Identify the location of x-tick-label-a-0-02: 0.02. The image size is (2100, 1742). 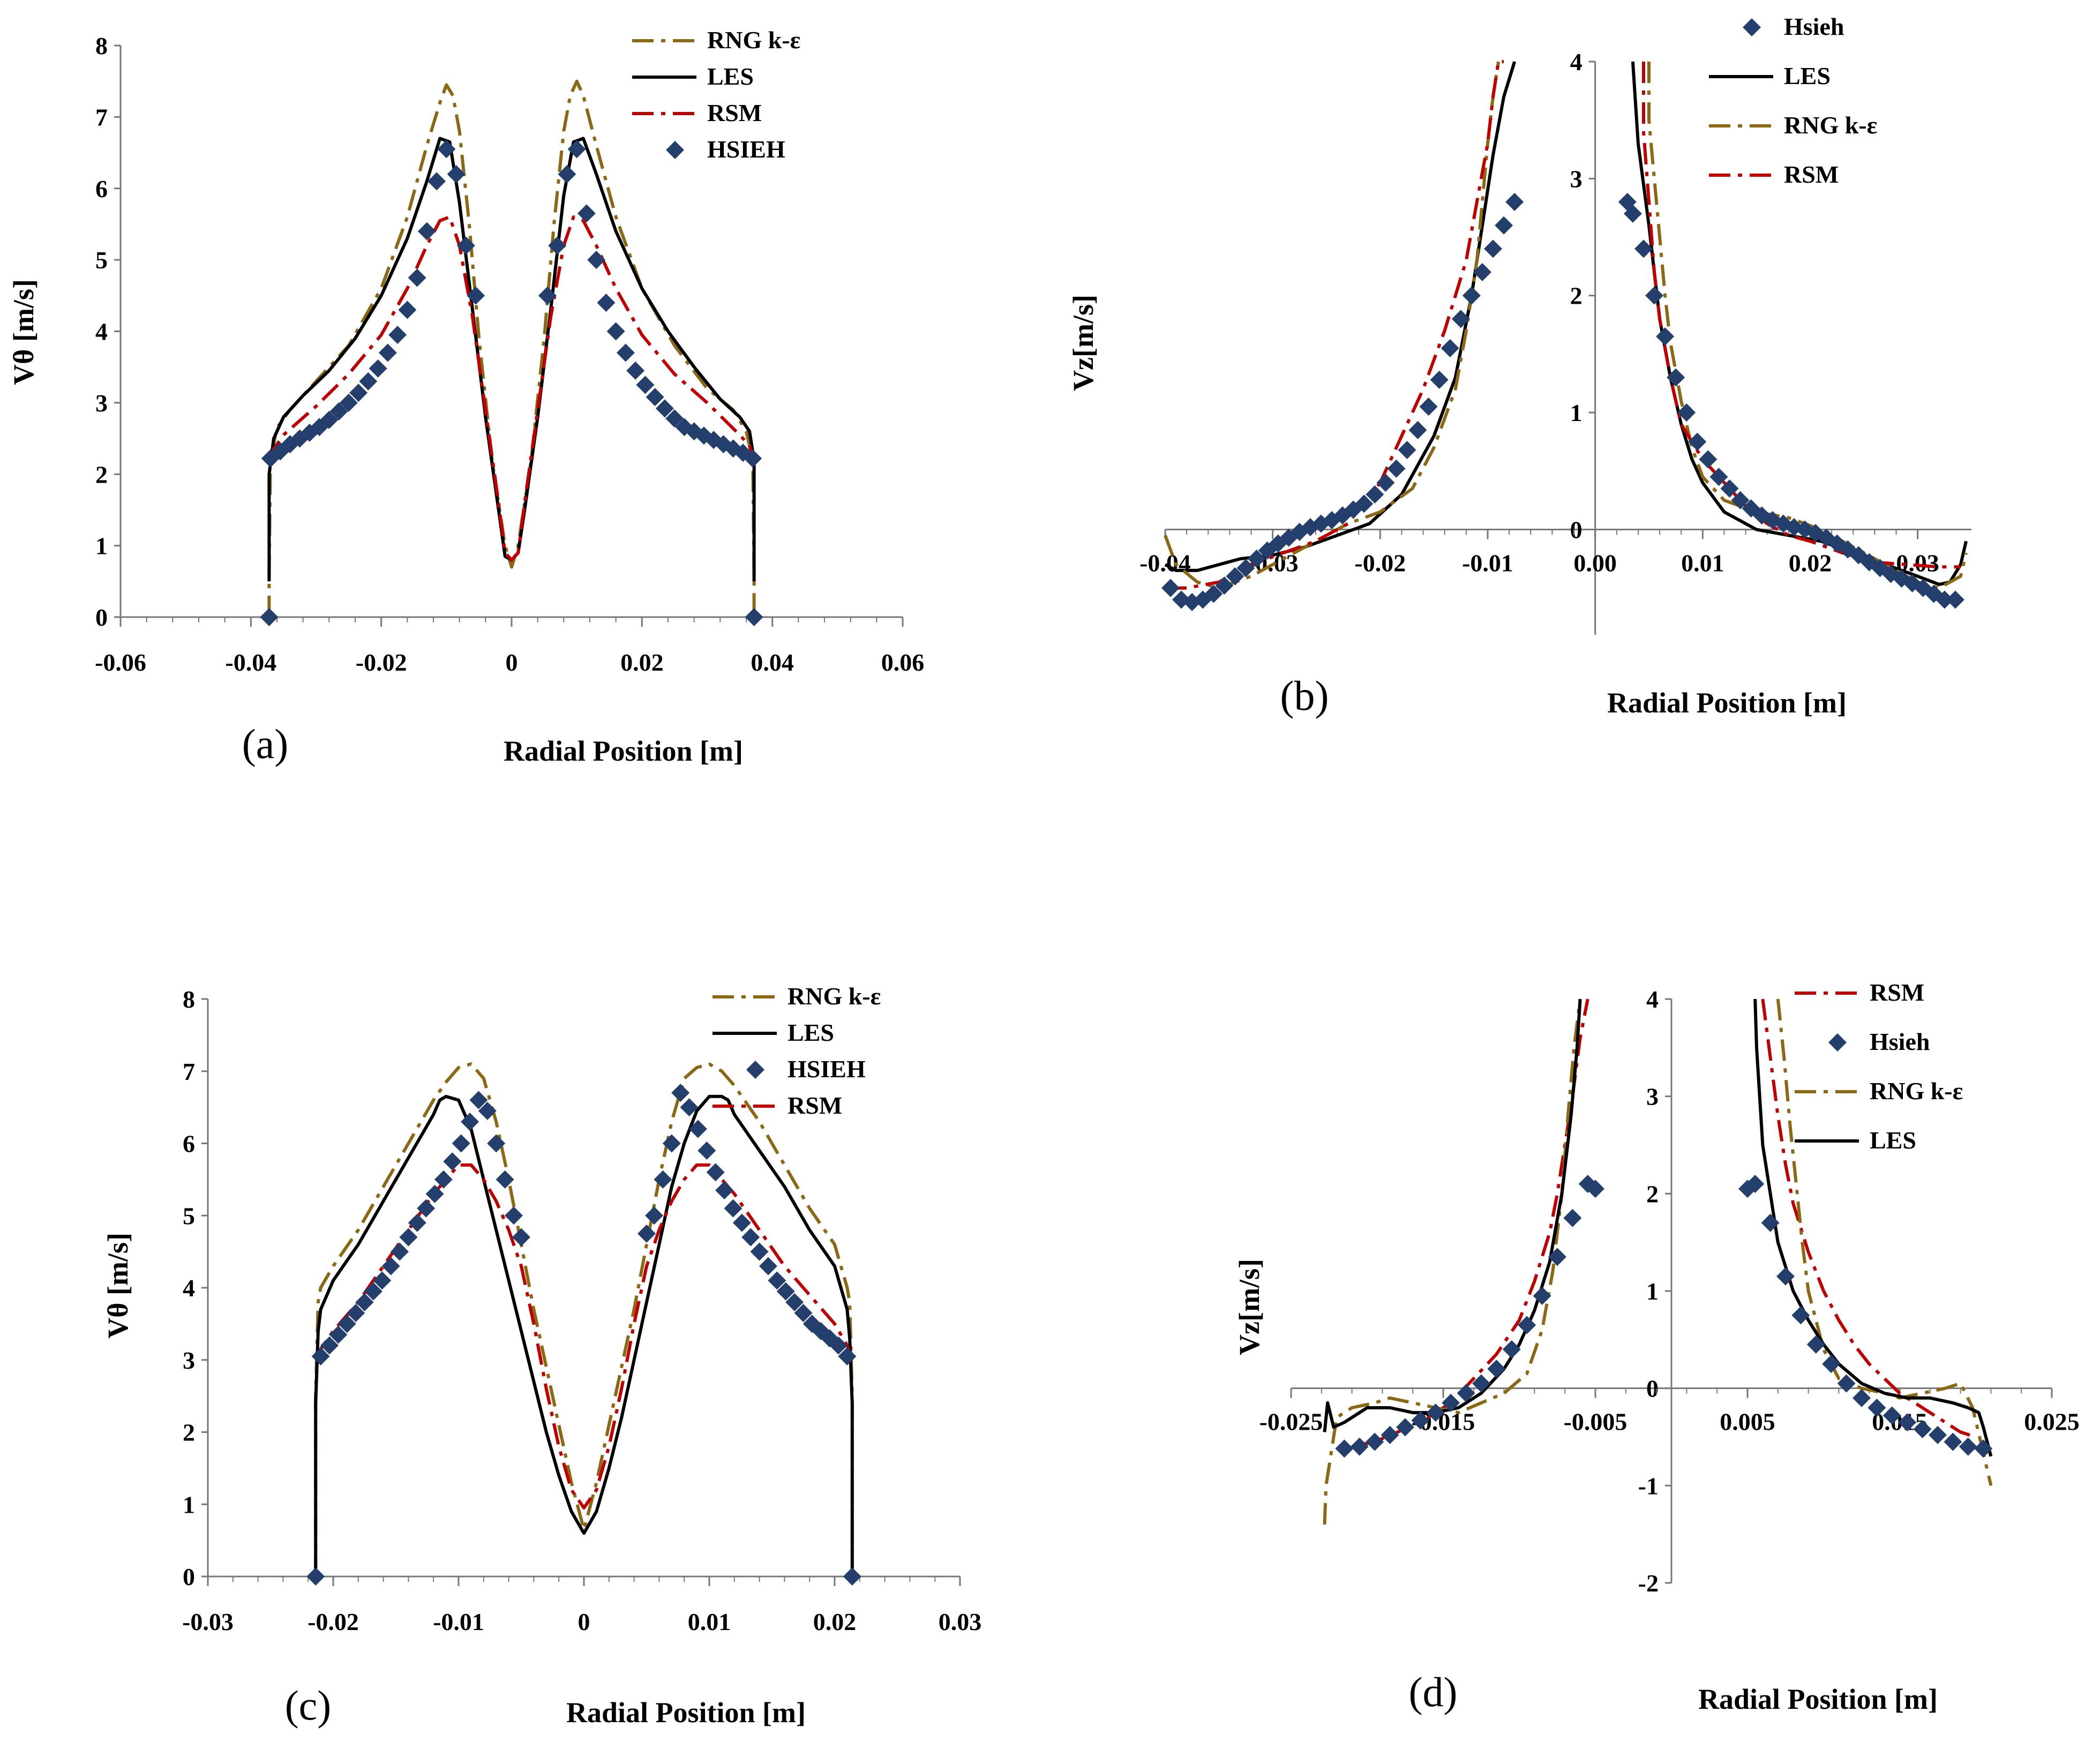
(642, 662).